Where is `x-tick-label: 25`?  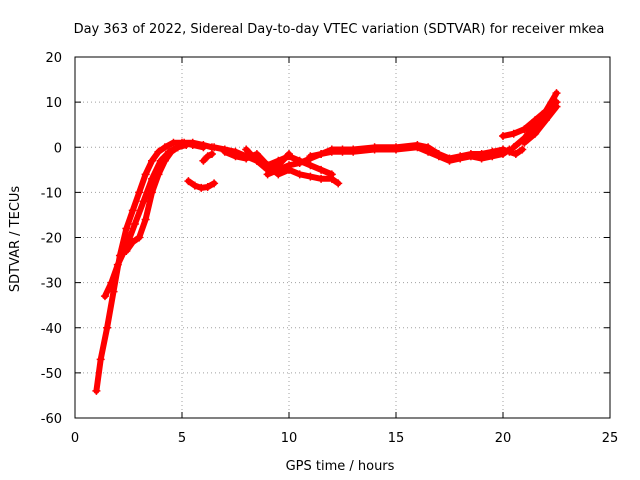
x-tick-label: 25 is located at coordinates (610, 438).